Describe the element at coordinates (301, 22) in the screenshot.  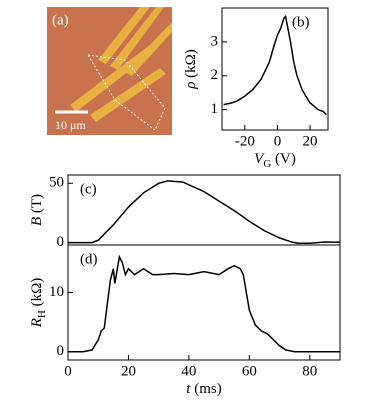
I see `panel-label: (b)` at that location.